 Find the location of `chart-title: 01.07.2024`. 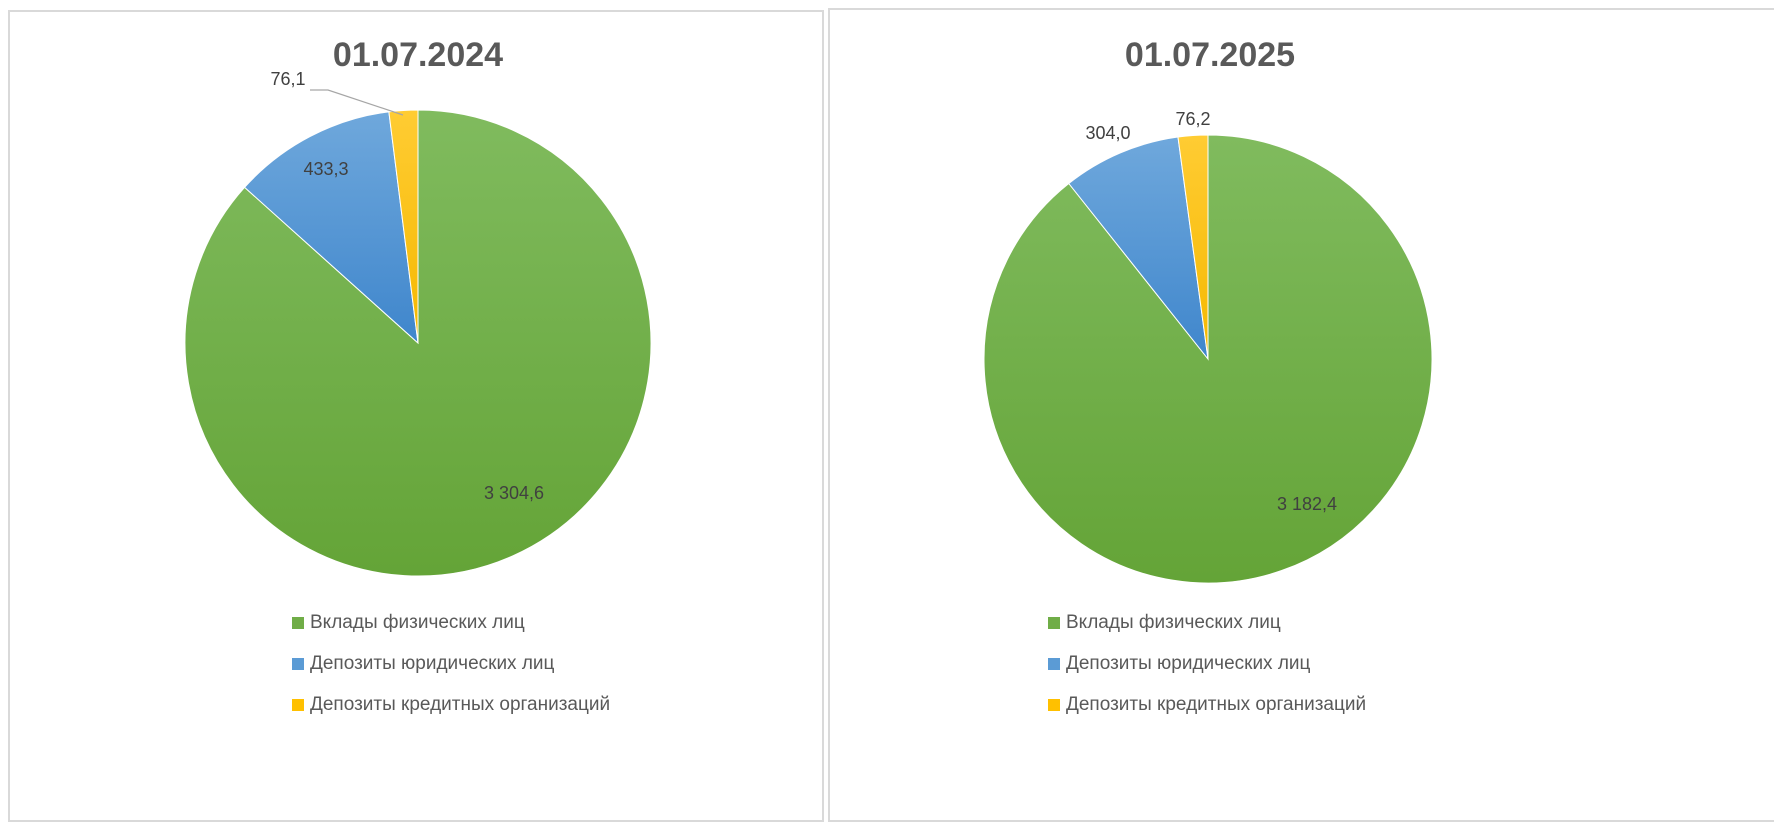

chart-title: 01.07.2024 is located at coordinates (418, 55).